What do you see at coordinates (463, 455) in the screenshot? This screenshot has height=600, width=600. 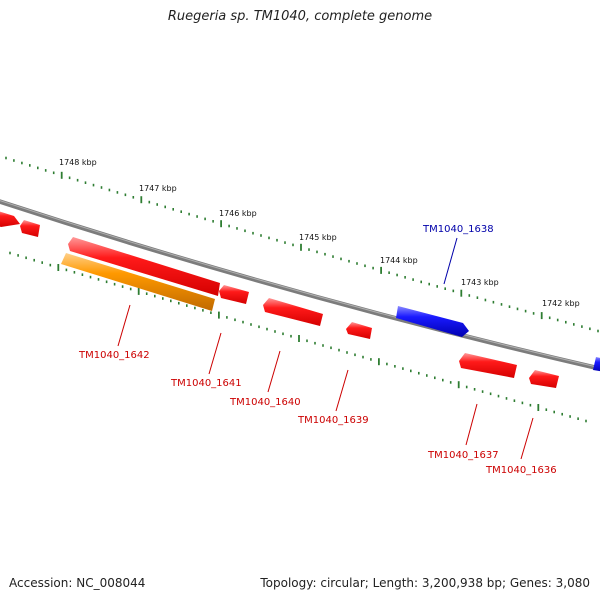 I see `gene-label-tm1040-1637: TM1040_1637` at bounding box center [463, 455].